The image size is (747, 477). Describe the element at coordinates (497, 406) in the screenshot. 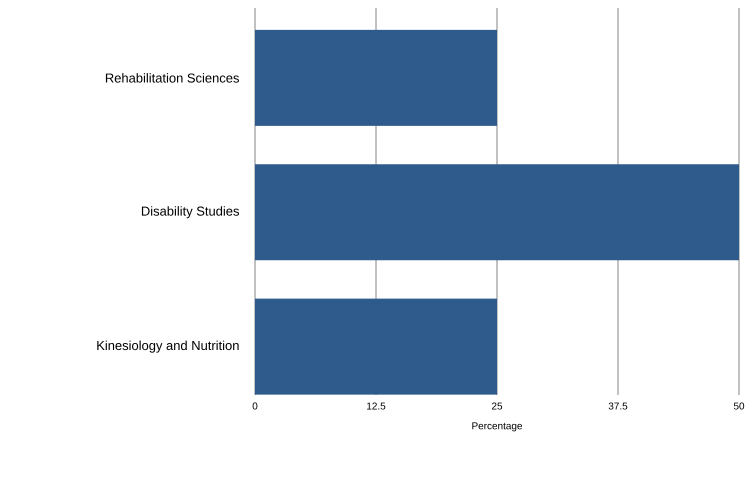

I see `x-tick-label: 25` at that location.